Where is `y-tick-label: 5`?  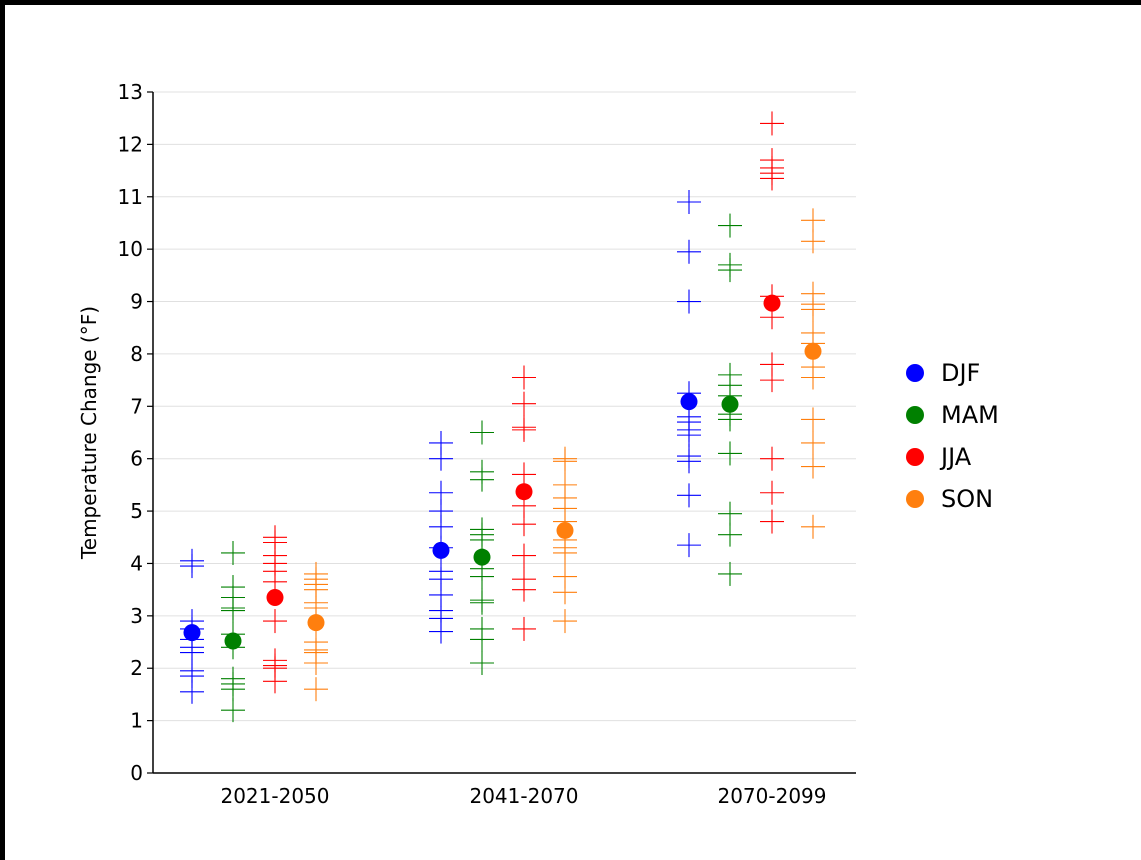 y-tick-label: 5 is located at coordinates (136, 511).